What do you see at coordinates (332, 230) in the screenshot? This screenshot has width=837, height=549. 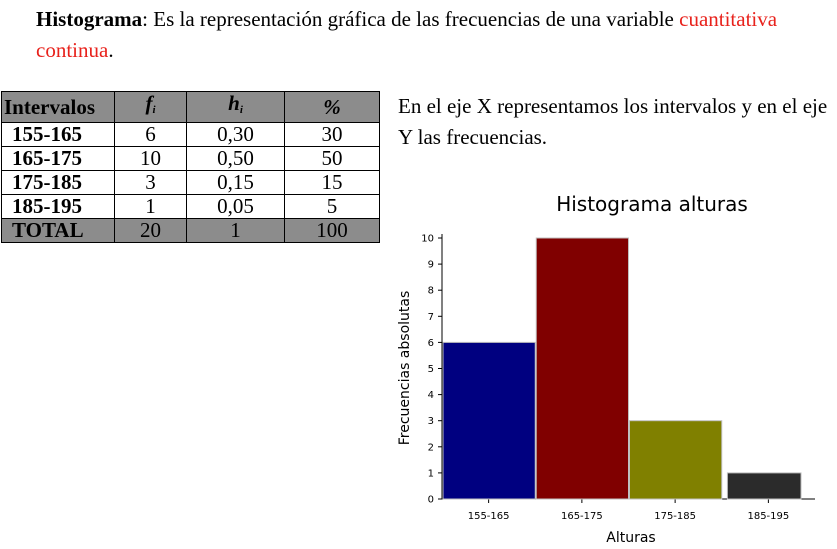 I see `total-percent: 100` at bounding box center [332, 230].